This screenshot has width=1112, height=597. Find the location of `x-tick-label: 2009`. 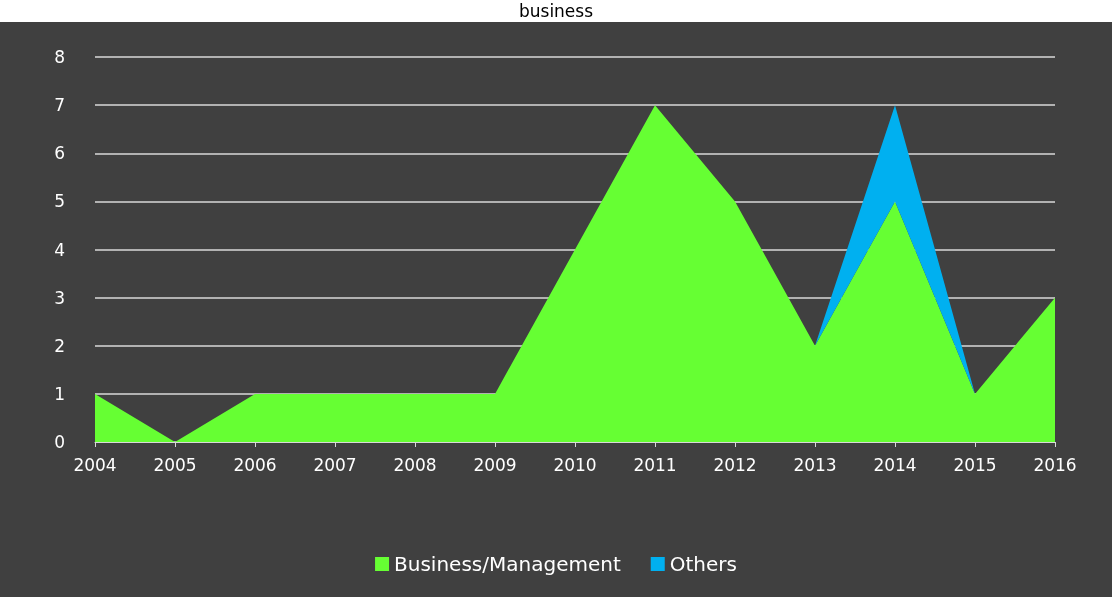

x-tick-label: 2009 is located at coordinates (495, 464).